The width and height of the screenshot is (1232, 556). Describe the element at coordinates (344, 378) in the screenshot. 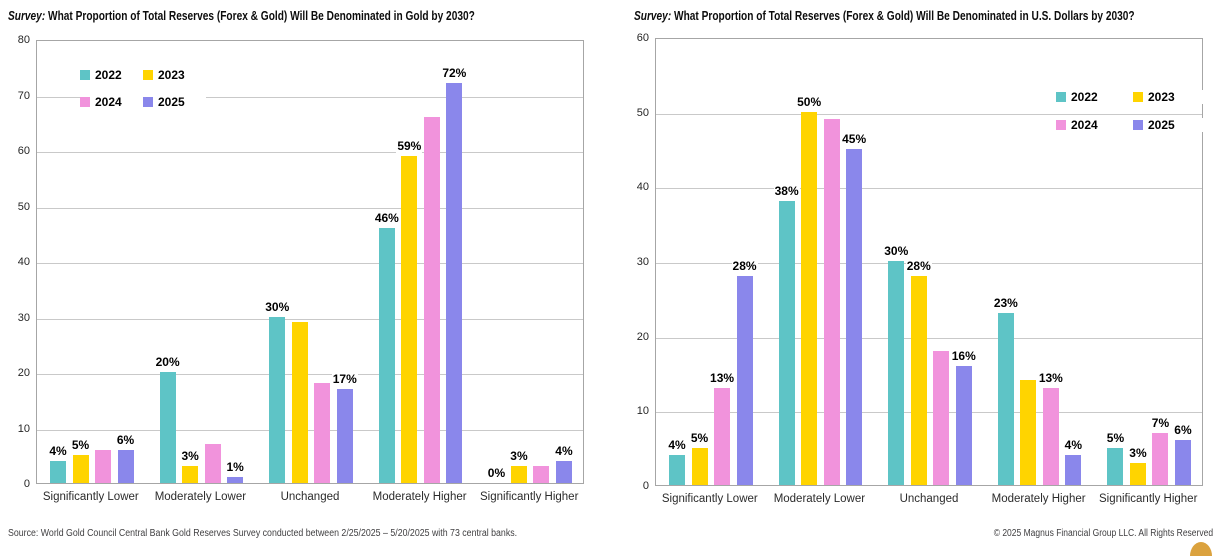

I see `bar-value-label: 17%` at that location.